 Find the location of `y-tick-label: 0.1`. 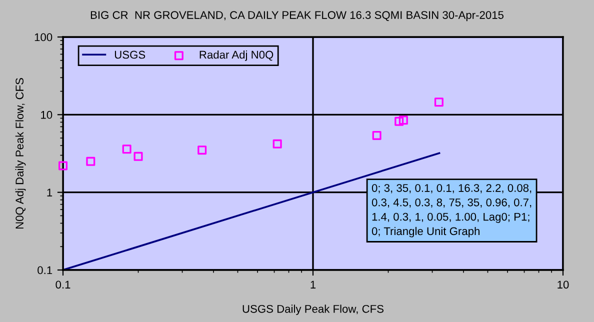

y-tick-label: 0.1 is located at coordinates (45, 270).